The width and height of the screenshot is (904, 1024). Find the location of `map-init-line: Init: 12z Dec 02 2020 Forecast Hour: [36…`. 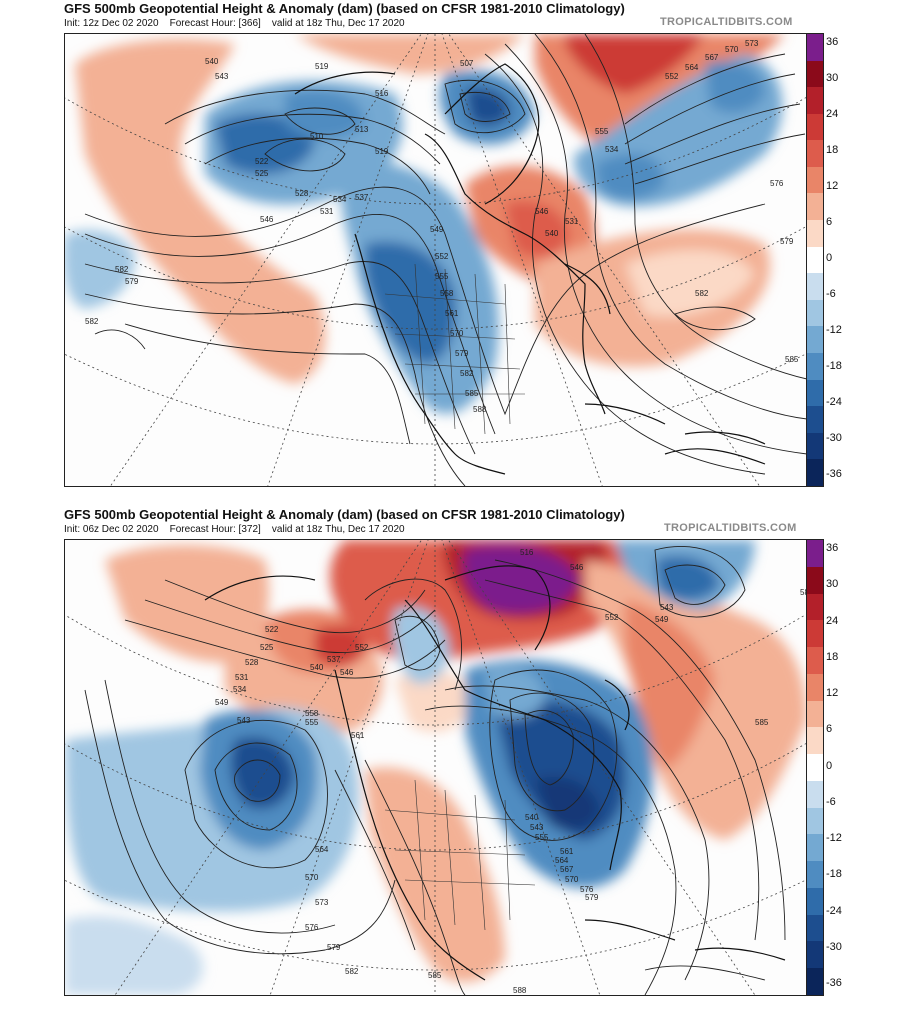

map-init-line: Init: 12z Dec 02 2020 Forecast Hour: [36… is located at coordinates (234, 23).